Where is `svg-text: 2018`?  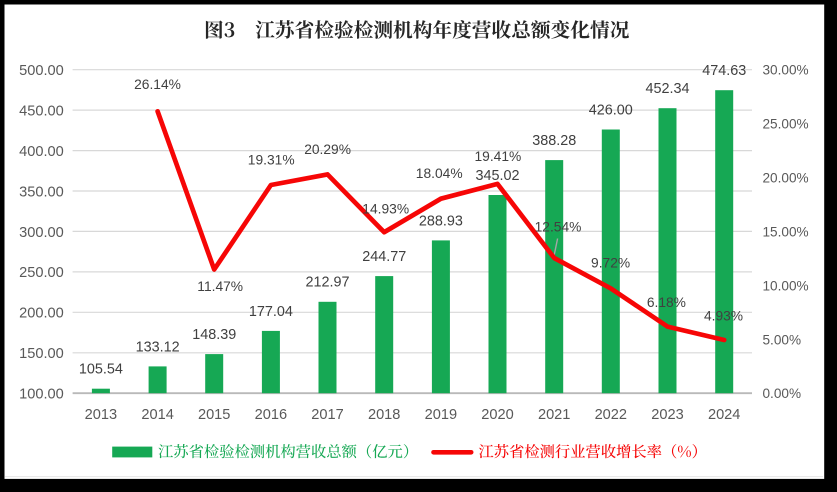 svg-text: 2018 is located at coordinates (384, 415).